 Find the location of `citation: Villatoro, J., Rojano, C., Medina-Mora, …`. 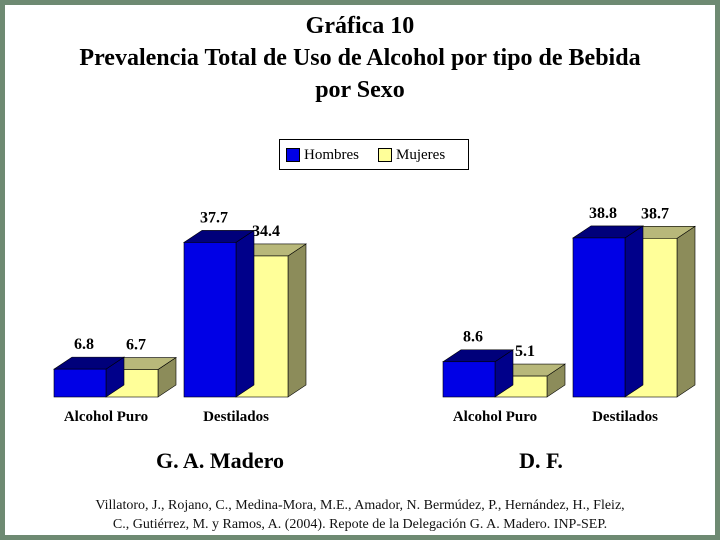

citation: Villatoro, J., Rojano, C., Medina-Mora, … is located at coordinates (360, 515).